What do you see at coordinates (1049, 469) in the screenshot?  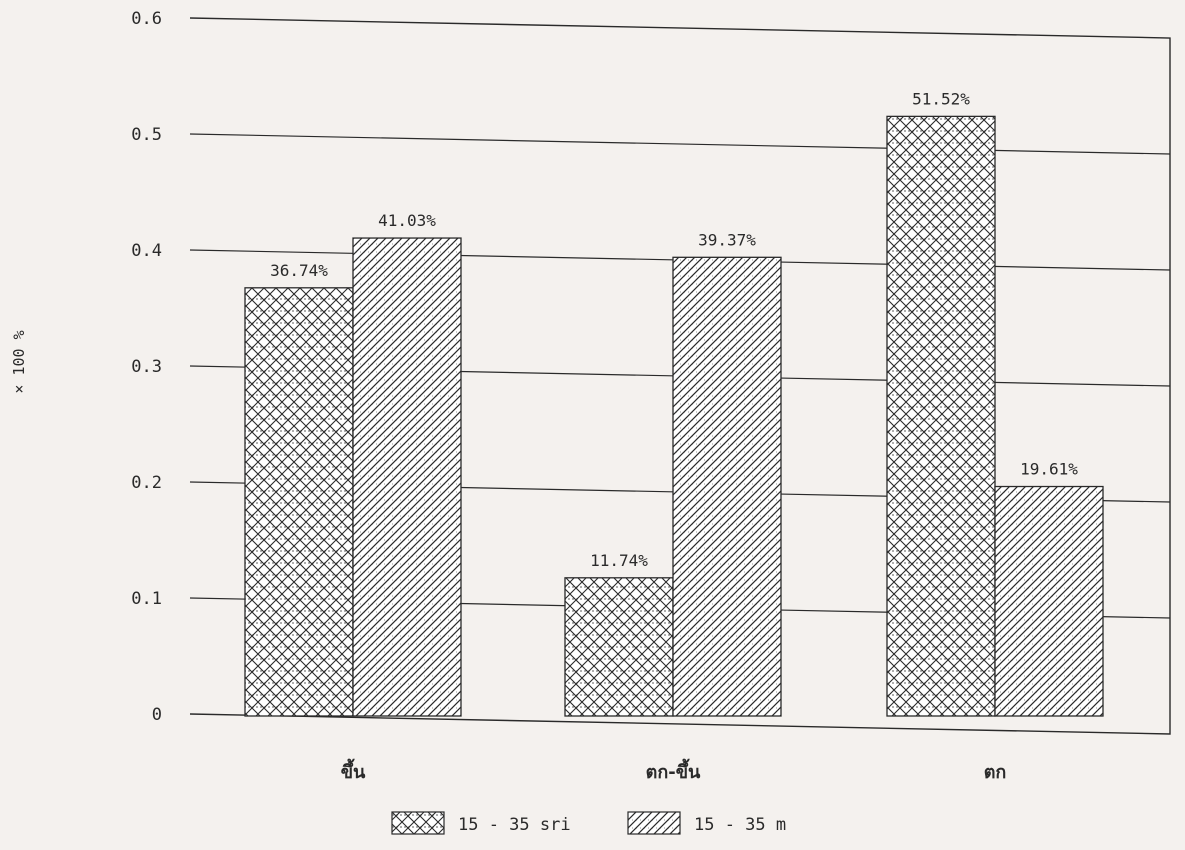 I see `data-label: 19.61%` at bounding box center [1049, 469].